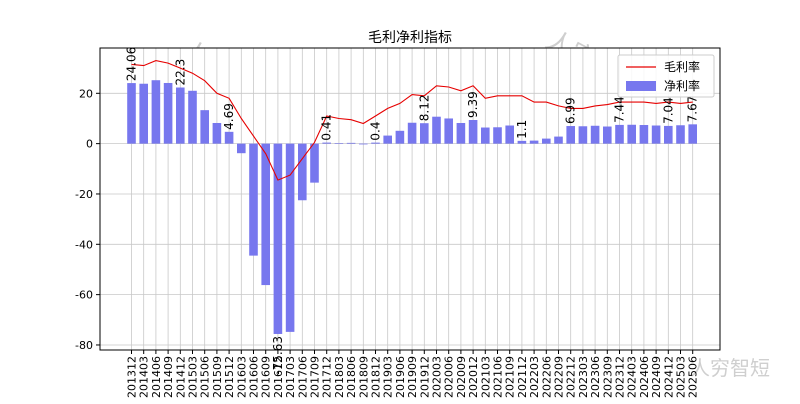  I want to click on x-tick-label: 201912, so click(424, 377).